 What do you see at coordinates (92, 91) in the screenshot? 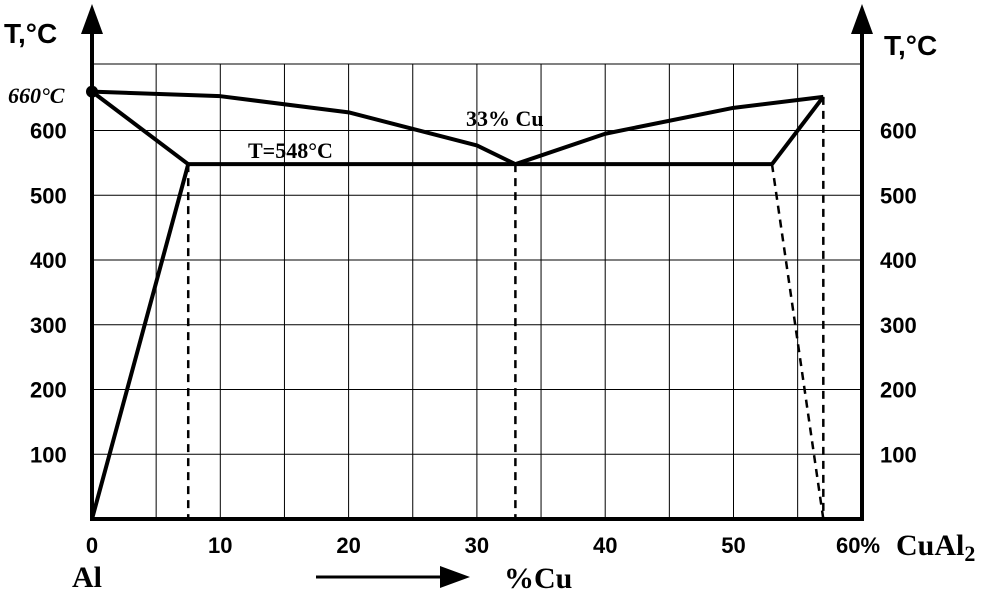
I see `melting-point-marker` at bounding box center [92, 91].